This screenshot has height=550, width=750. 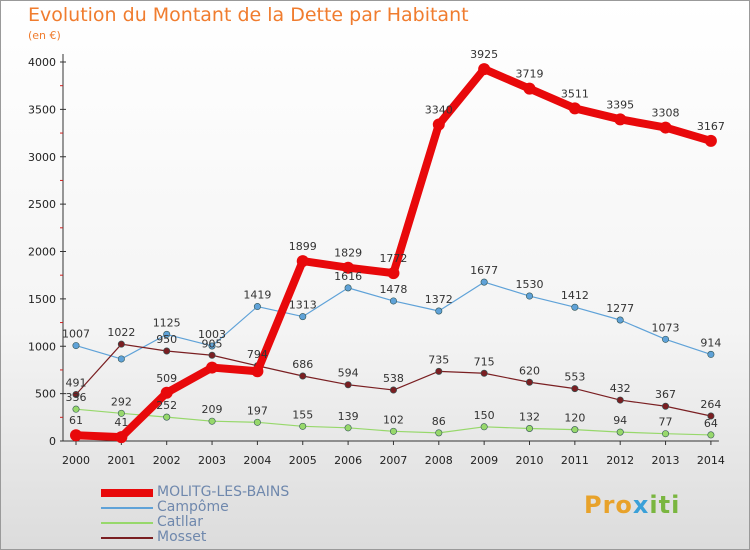 What do you see at coordinates (180, 522) in the screenshot?
I see `legend-label-2: Catllar` at bounding box center [180, 522].